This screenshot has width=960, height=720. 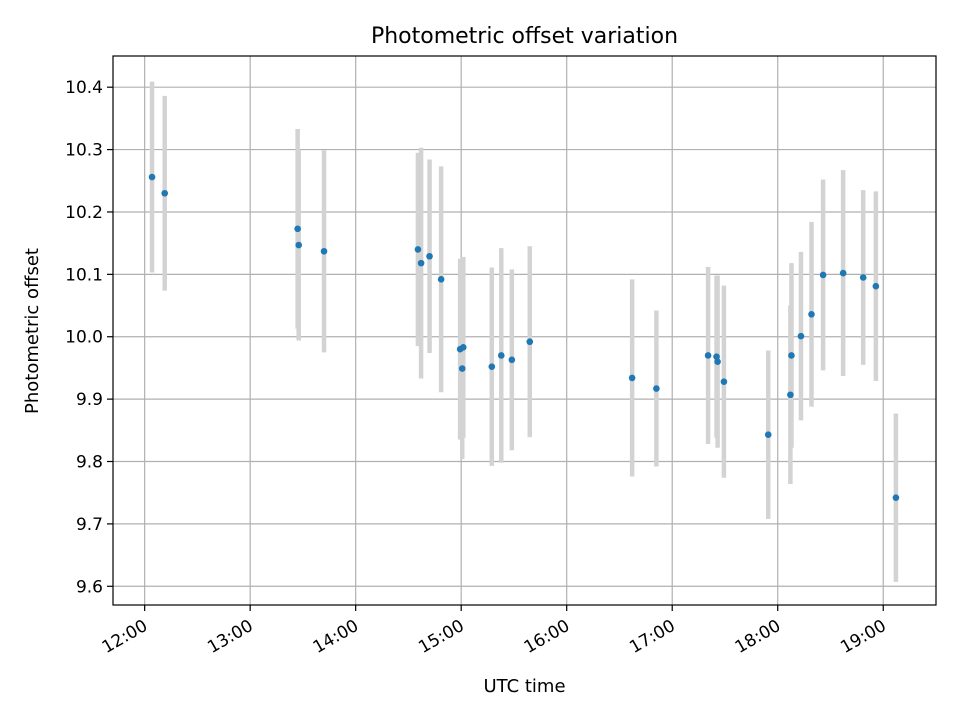 I want to click on y-axis-ticks: 9.6 9.7 9.8 9.9 10.0 10.1 10.2 10.3 10.4, so click(x=89, y=337).